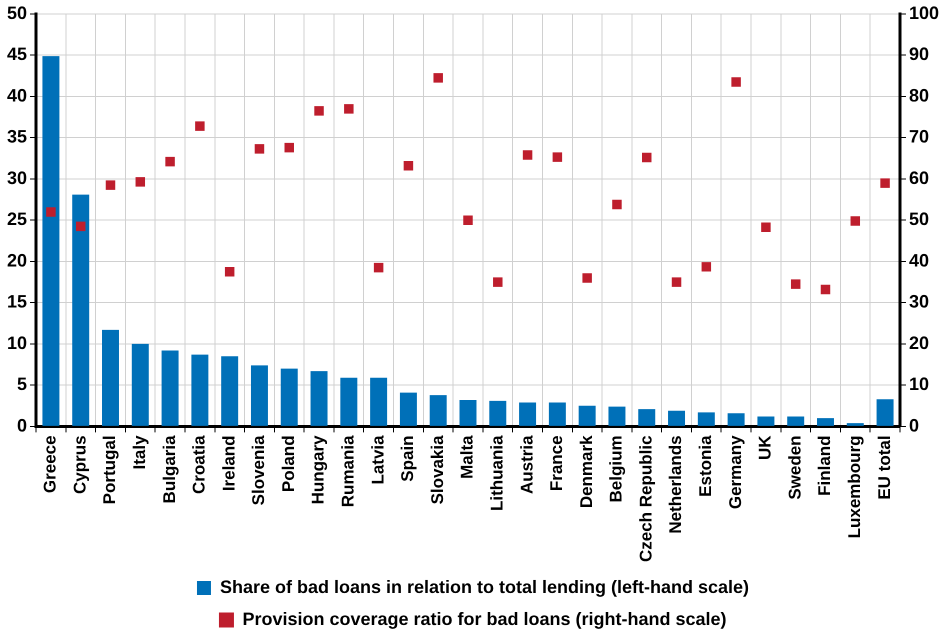 This screenshot has width=946, height=643. What do you see at coordinates (378, 459) in the screenshot?
I see `x-tick-label: Latvia` at bounding box center [378, 459].